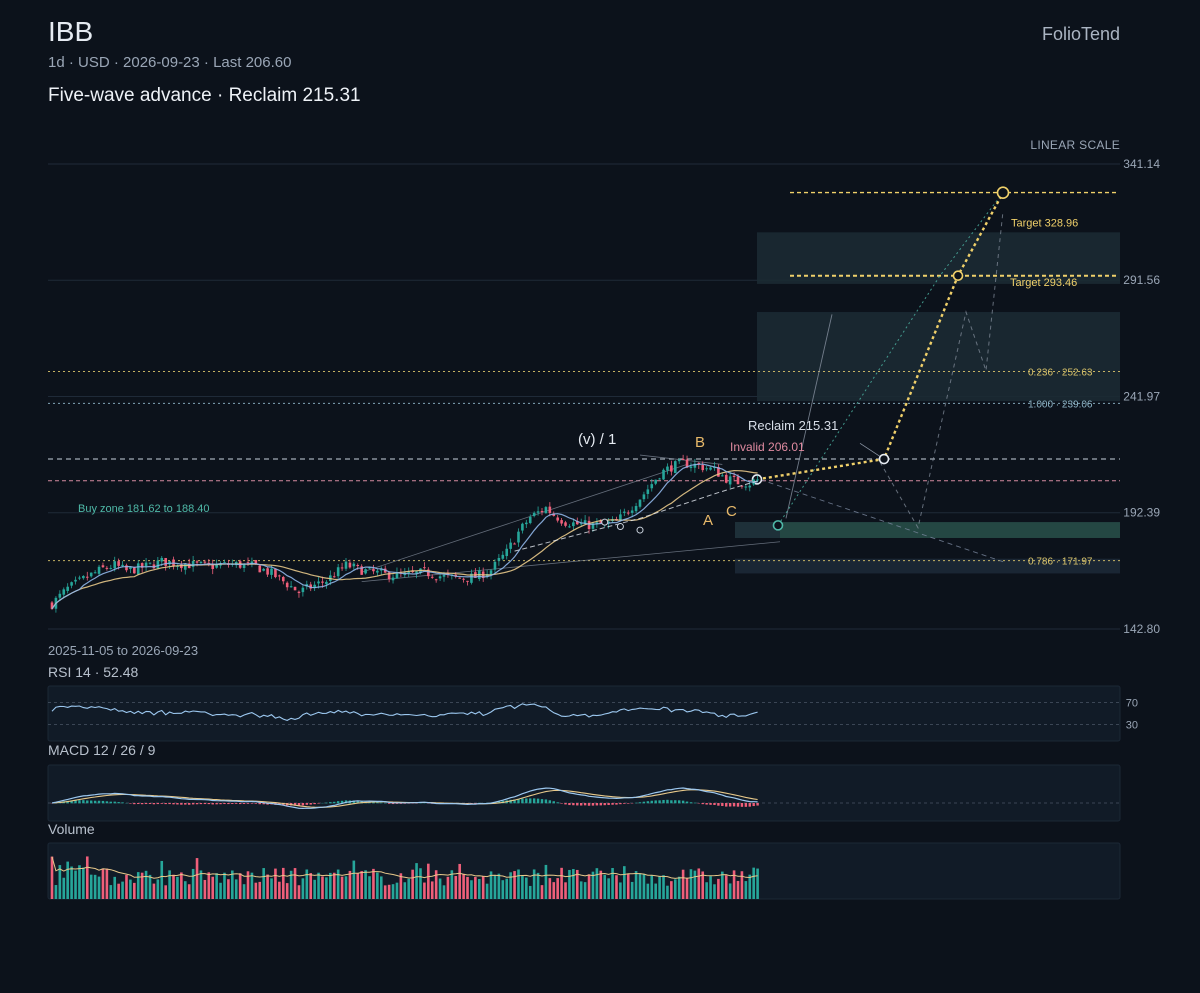  What do you see at coordinates (927, 566) in the screenshot?
I see `lower-zone-band` at bounding box center [927, 566].